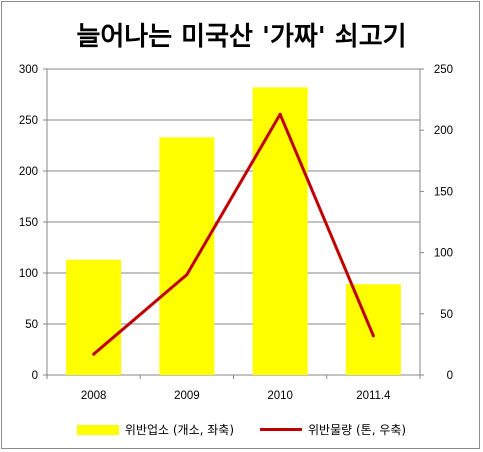  Describe the element at coordinates (97, 429) in the screenshot. I see `legend-swatch-bars` at that location.